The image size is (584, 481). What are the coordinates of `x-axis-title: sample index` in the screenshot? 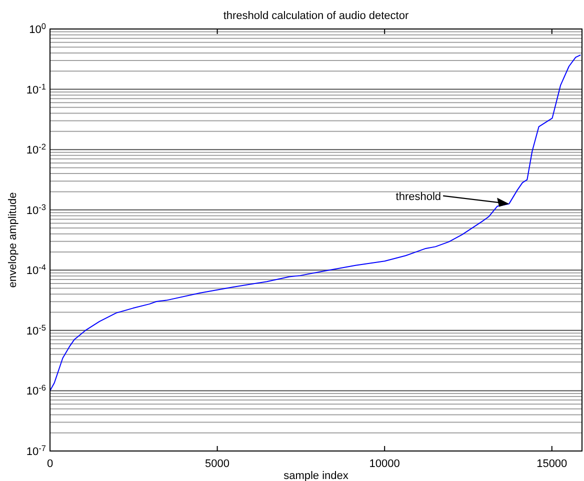 It's located at (316, 475).